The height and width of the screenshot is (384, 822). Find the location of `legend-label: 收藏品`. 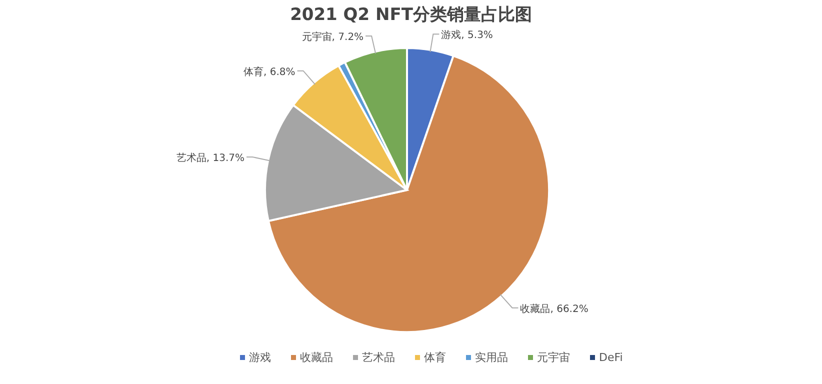

legend-label: 收藏品 is located at coordinates (316, 357).